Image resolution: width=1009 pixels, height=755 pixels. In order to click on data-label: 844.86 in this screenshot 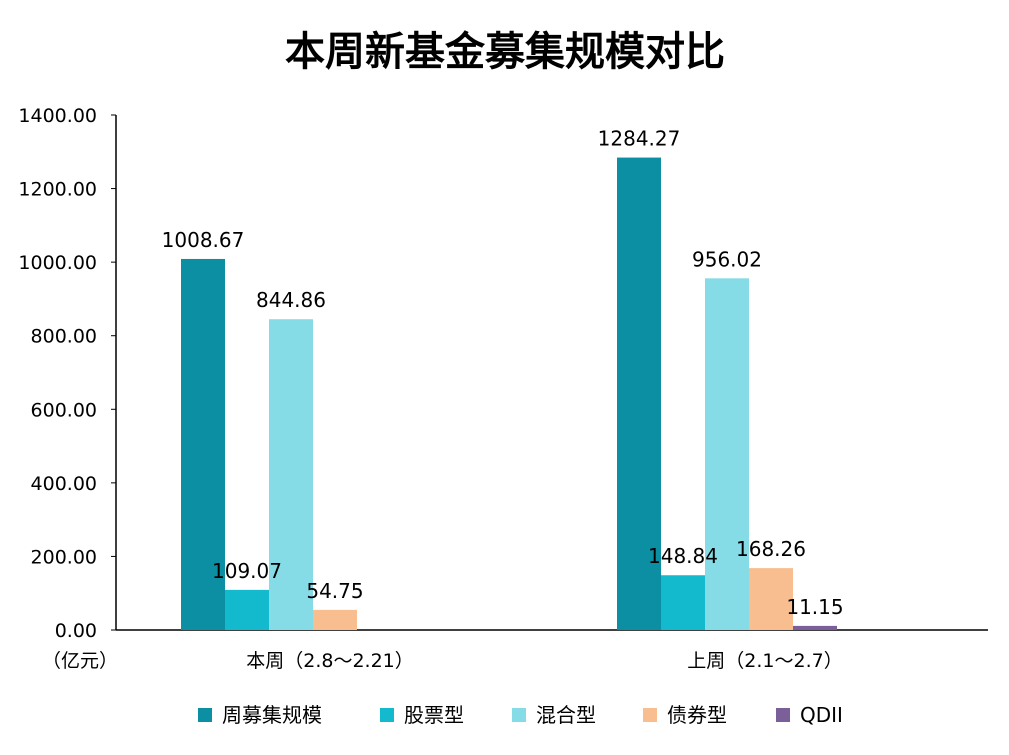, I will do `click(291, 300)`.